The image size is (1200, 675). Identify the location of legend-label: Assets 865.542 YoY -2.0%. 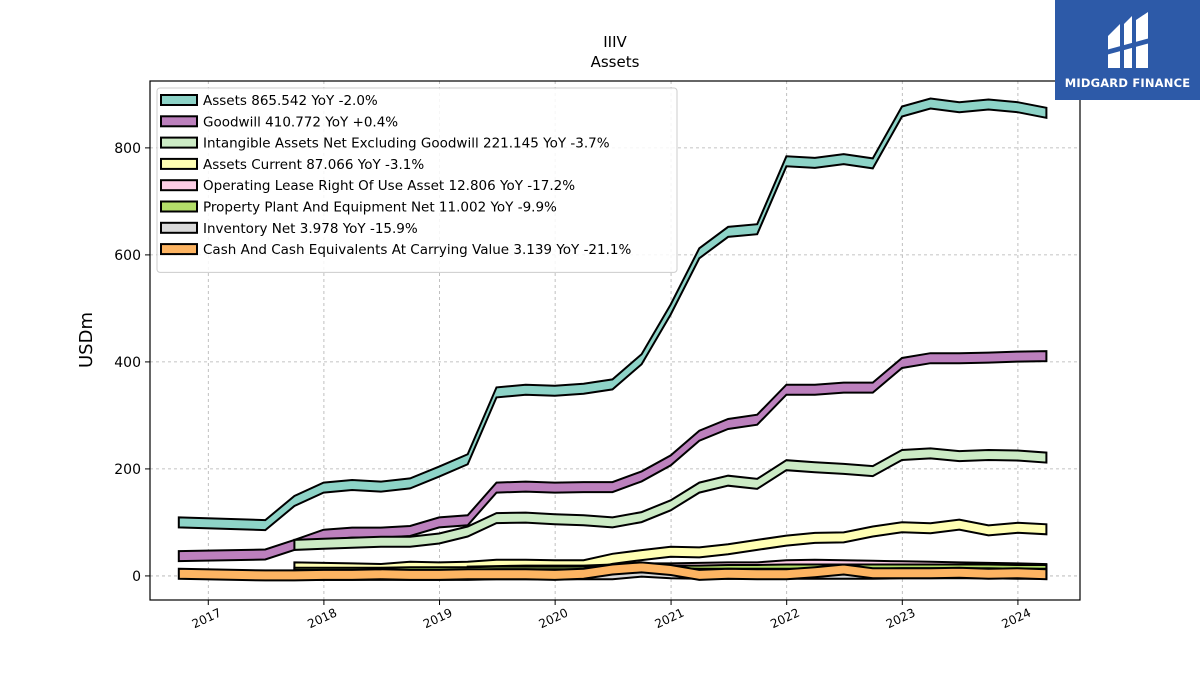
(290, 101).